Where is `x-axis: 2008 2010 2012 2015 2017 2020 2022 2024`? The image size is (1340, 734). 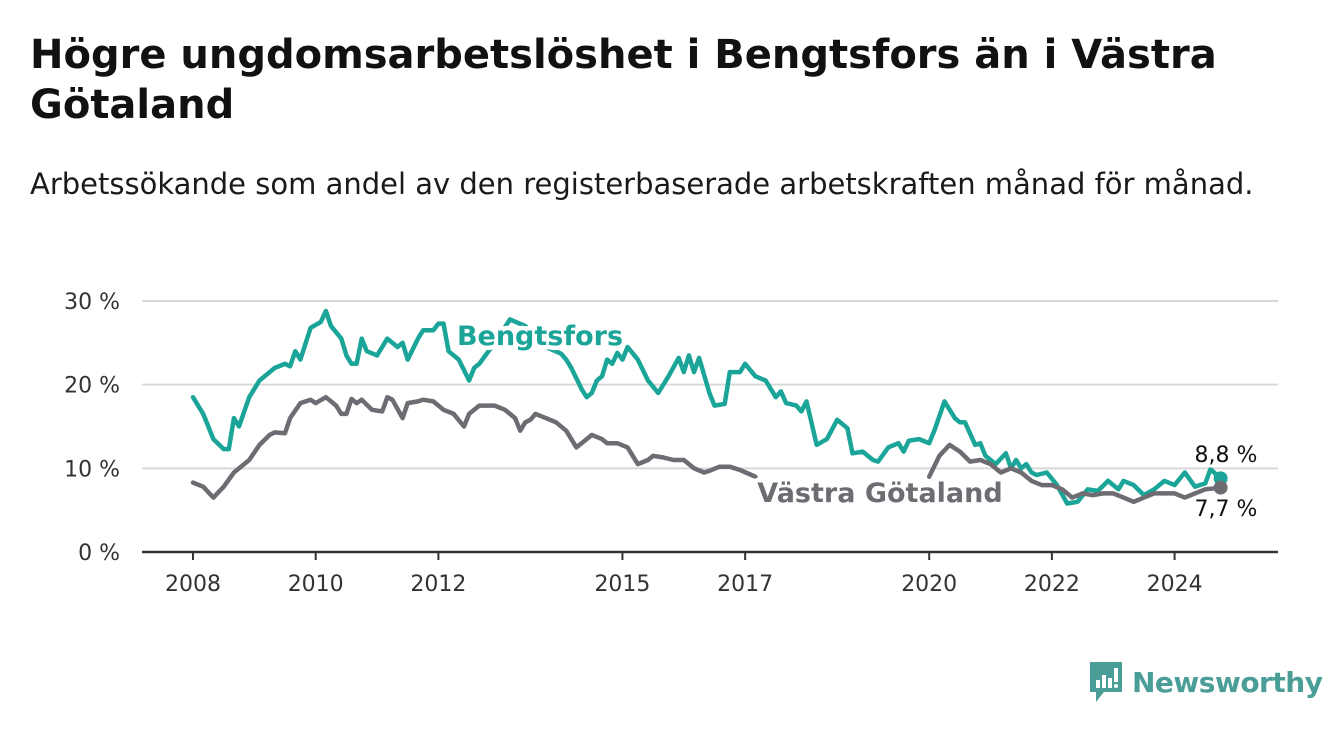 x-axis: 2008 2010 2012 2015 2017 2020 2022 2024 is located at coordinates (710, 573).